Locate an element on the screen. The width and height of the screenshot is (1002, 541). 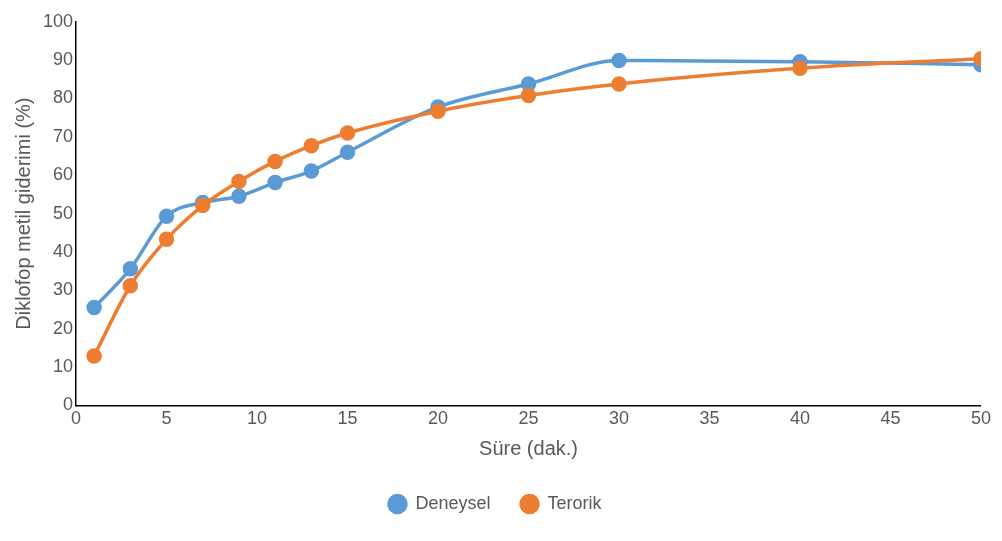
legend-label: Terorik is located at coordinates (575, 502).